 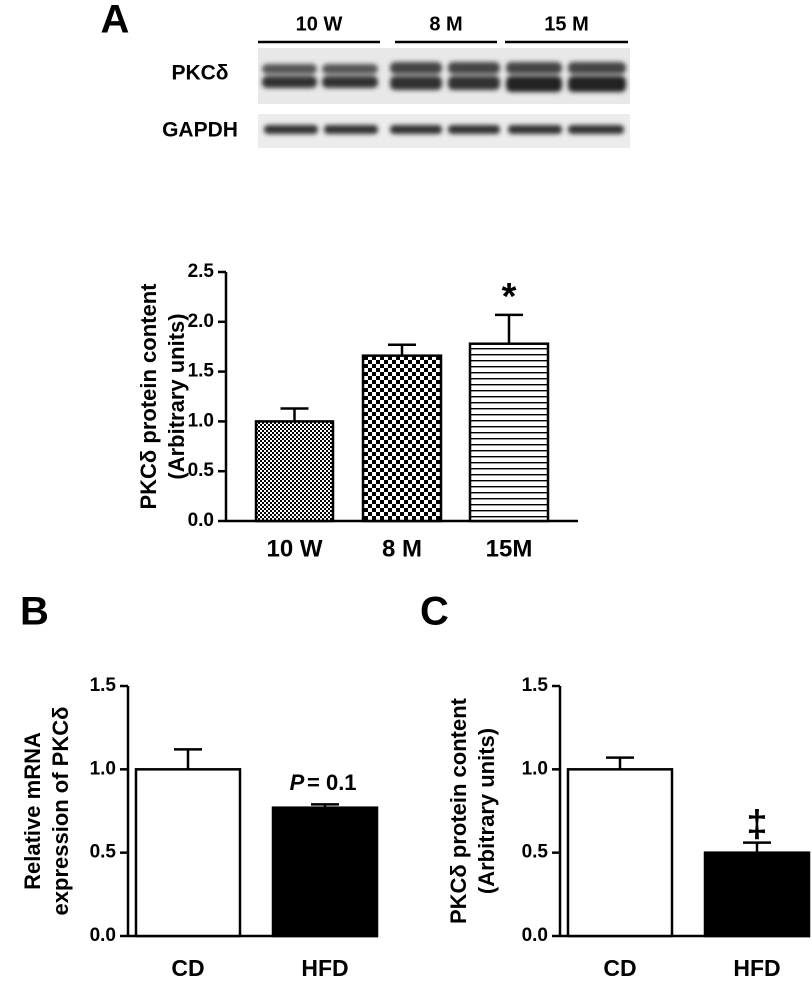 What do you see at coordinates (319, 24) in the screenshot?
I see `blot-group-label: 10 W` at bounding box center [319, 24].